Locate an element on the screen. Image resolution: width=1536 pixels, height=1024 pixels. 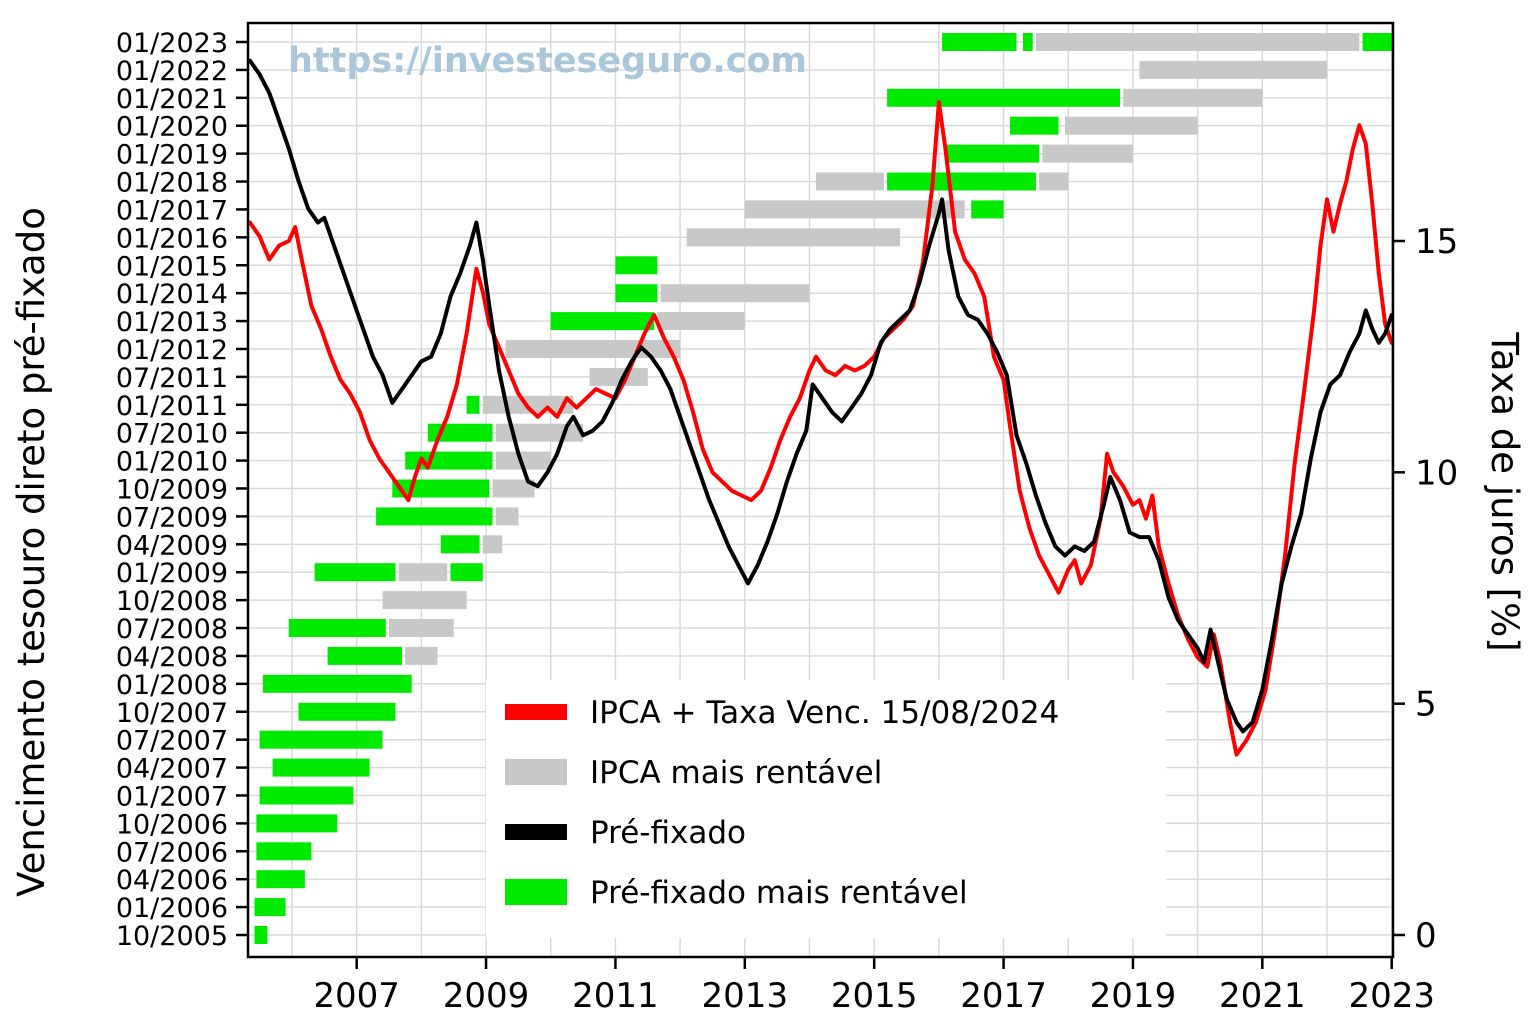
bar-segment-01/2012 is located at coordinates (593, 349).